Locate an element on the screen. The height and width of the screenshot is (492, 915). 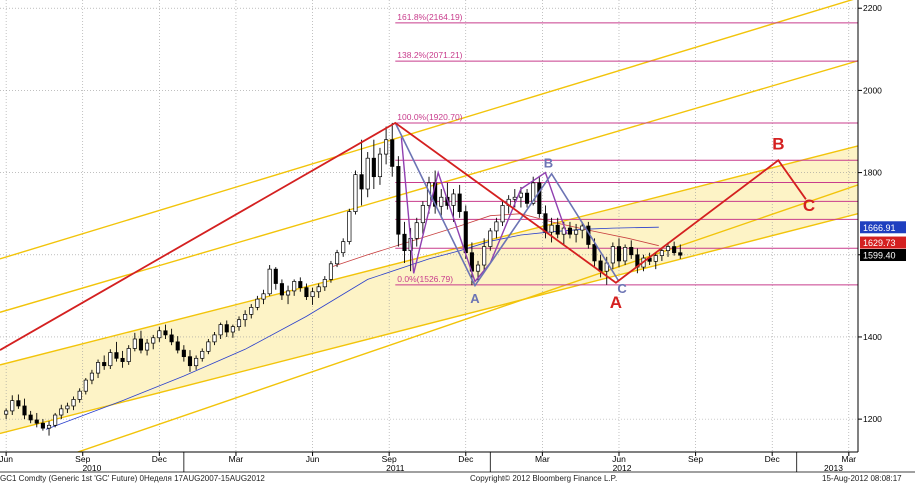
blue-wave-label: C is located at coordinates (622, 288).